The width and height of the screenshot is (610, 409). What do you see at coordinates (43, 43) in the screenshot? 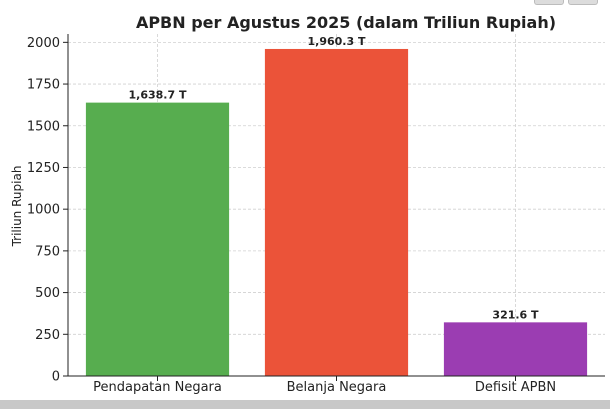
I see `y-tick-label: 2000` at bounding box center [43, 43].